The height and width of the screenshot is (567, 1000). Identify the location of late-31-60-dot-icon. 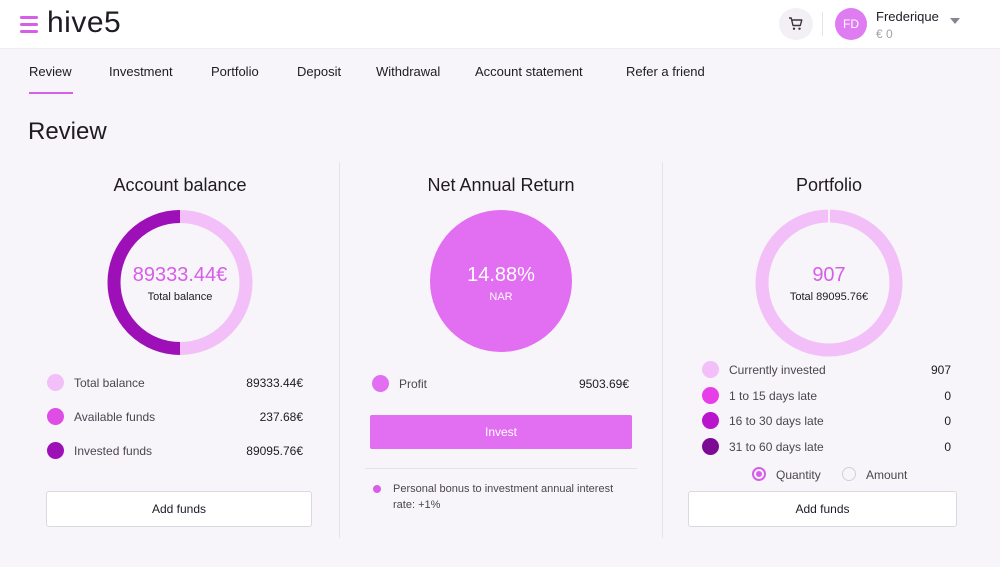
(710, 446).